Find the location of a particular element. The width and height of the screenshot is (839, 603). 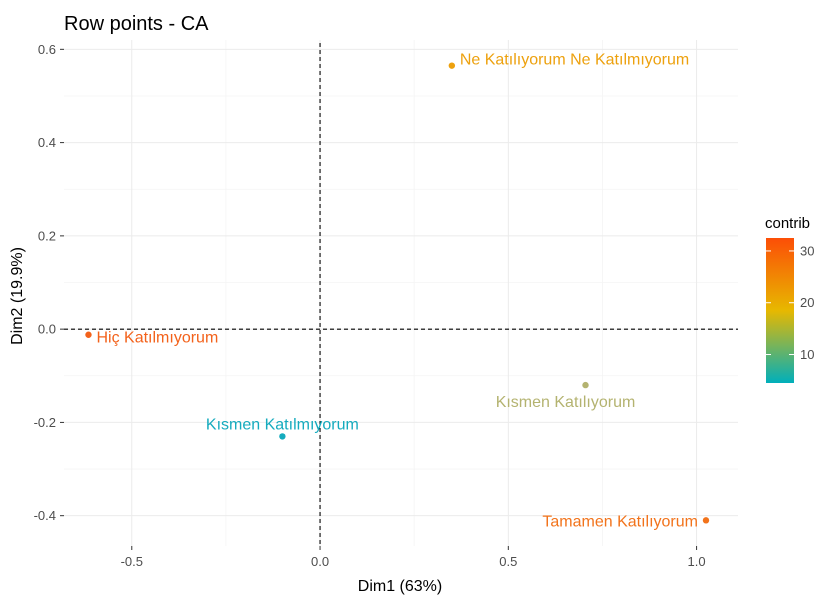

legend-ticks: 10 20 30 is located at coordinates (790, 302).